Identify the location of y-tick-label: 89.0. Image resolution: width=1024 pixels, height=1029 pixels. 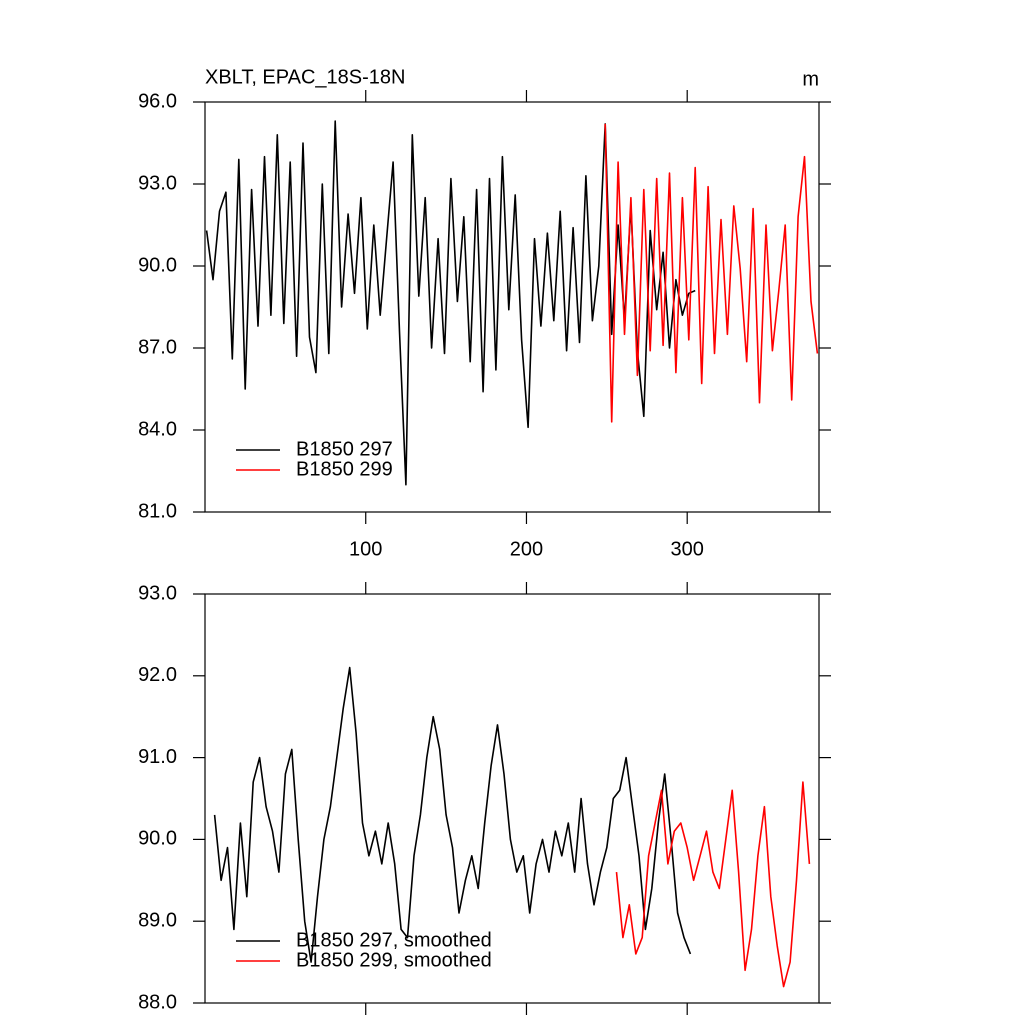
(157, 920).